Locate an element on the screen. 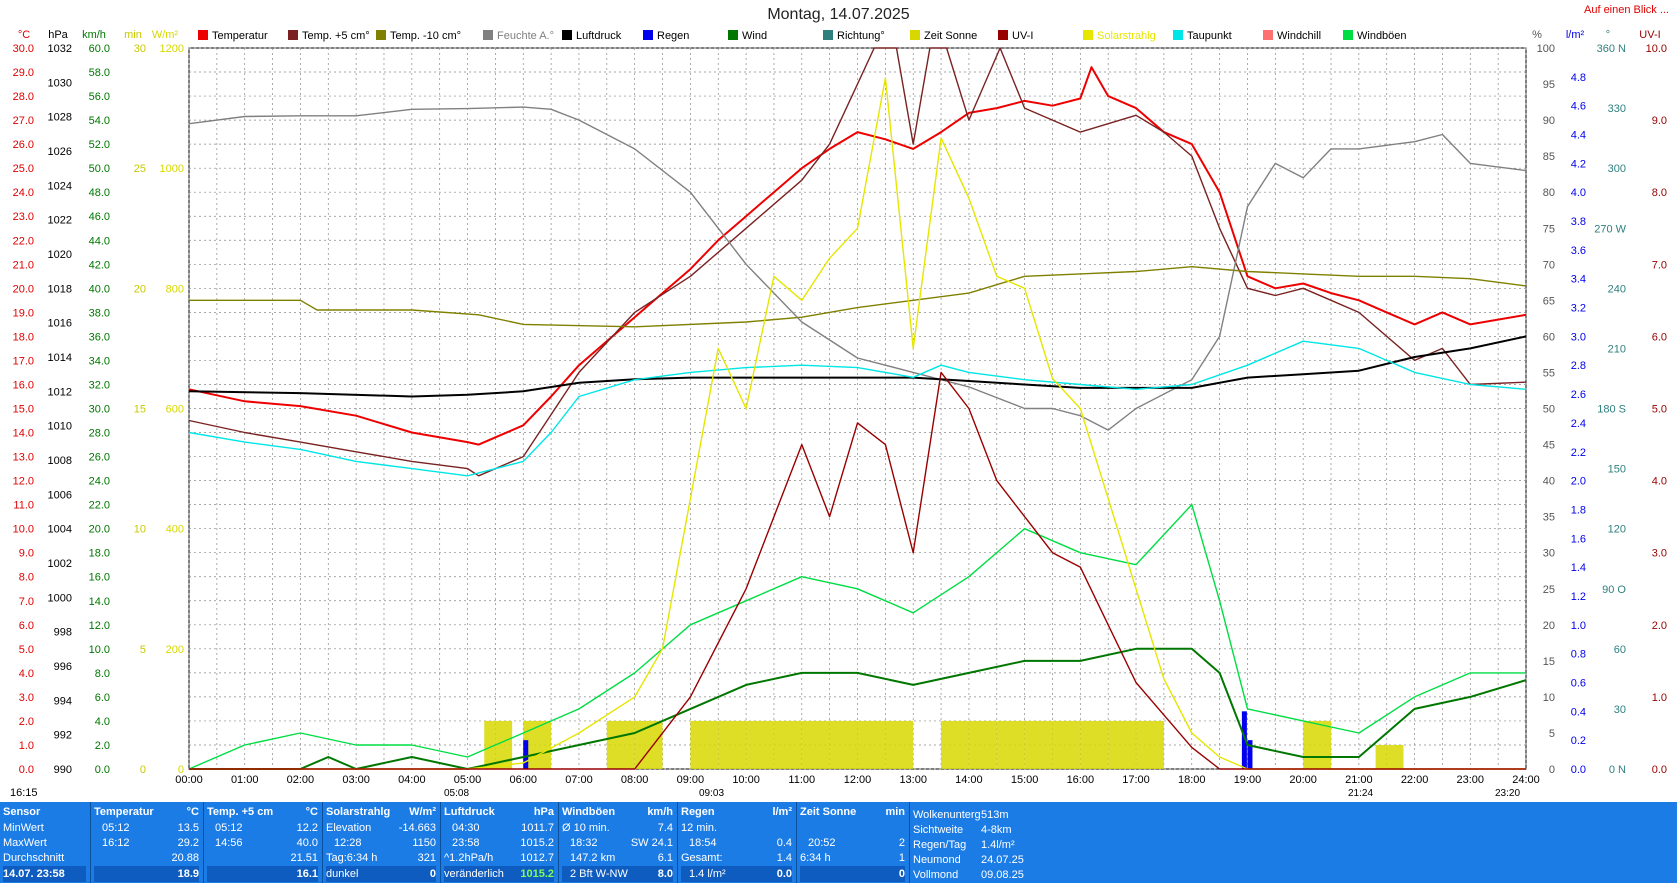 This screenshot has width=1677, height=883. x-axis-tick: 09:00 is located at coordinates (691, 780).